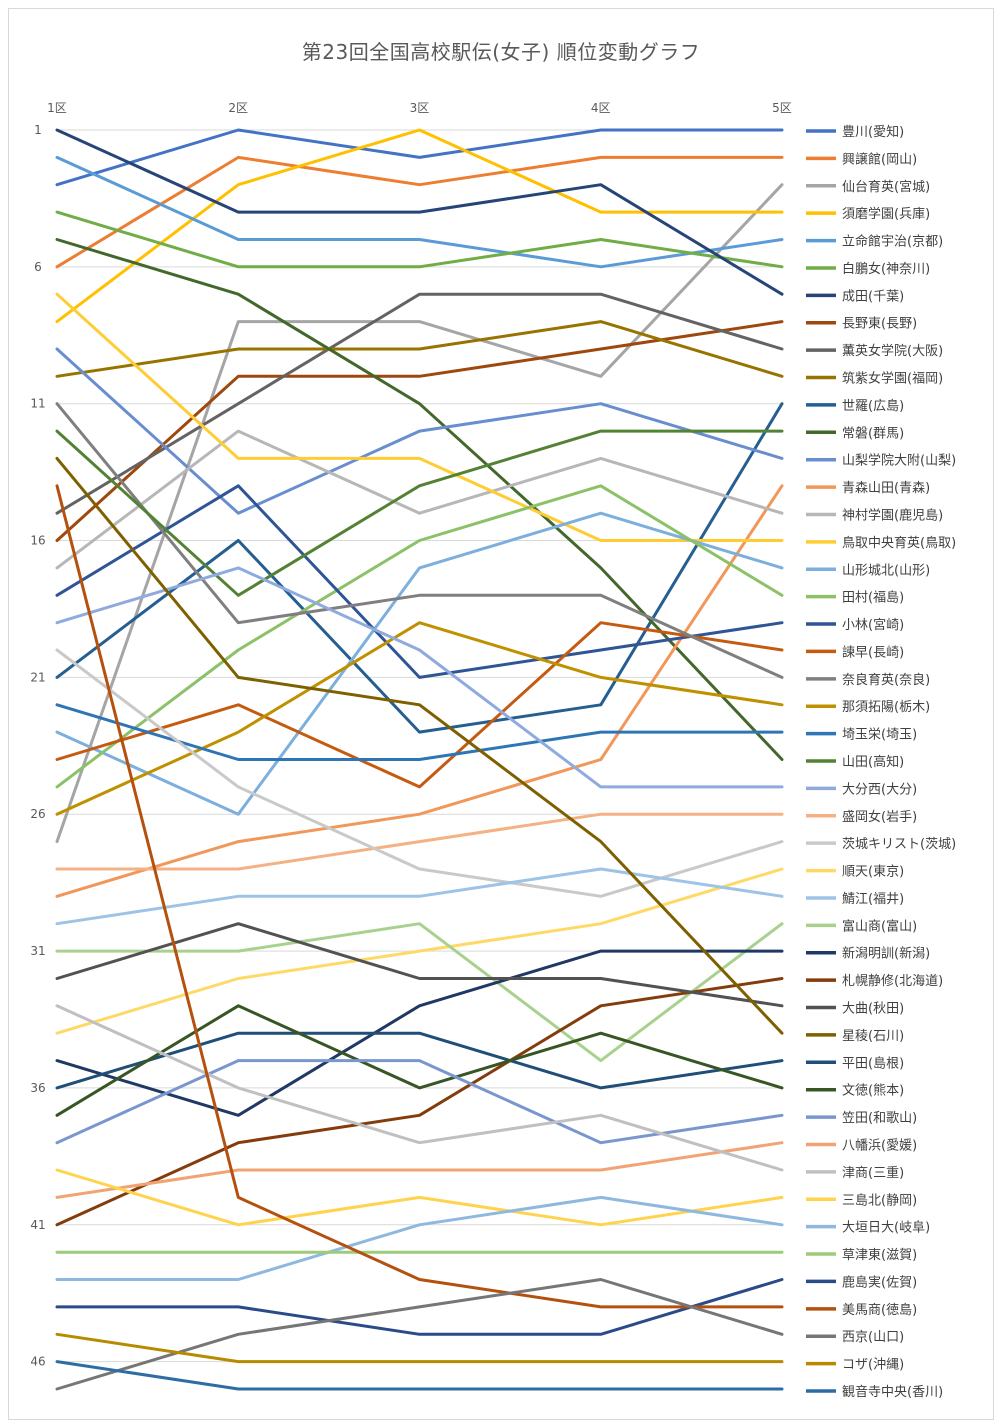  What do you see at coordinates (873, 1173) in the screenshot?
I see `legend-label: 津商(三重)` at bounding box center [873, 1173].